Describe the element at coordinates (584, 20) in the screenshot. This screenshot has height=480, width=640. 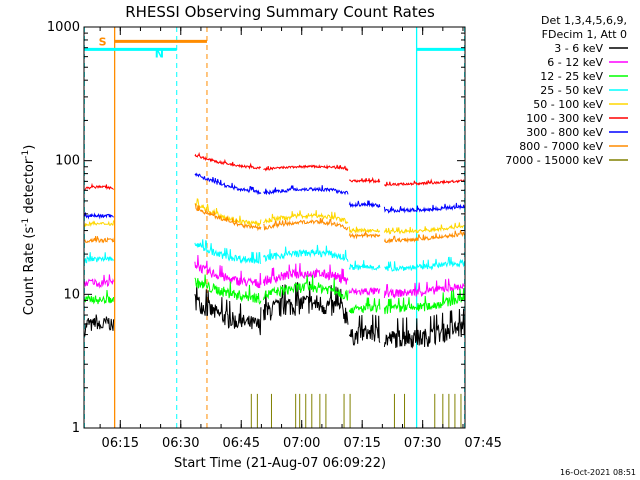
I see `legend-header-line-1: Det 1,3,4,5,6,9,` at that location.